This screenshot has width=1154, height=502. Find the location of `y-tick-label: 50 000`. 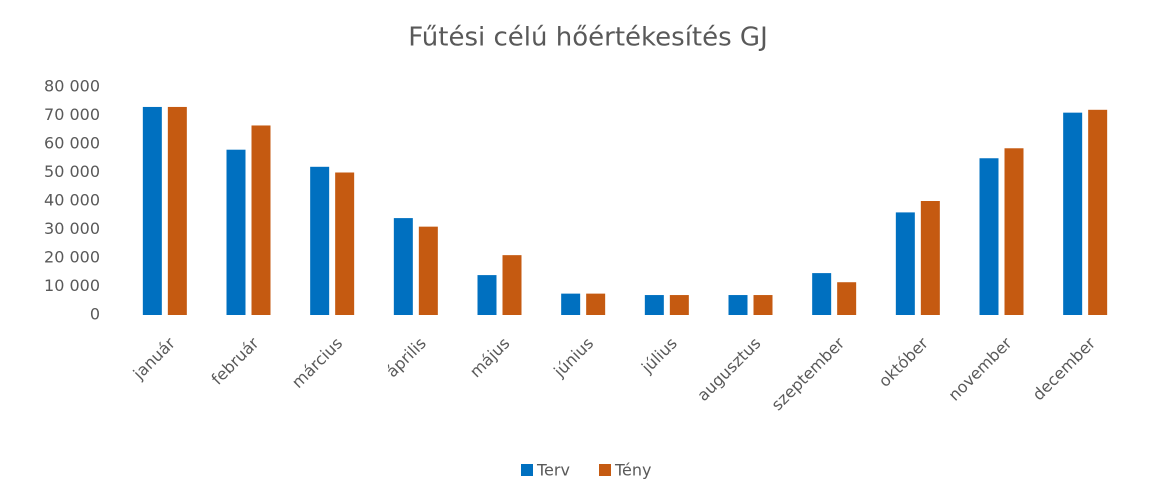

y-tick-label: 50 000 is located at coordinates (72, 171).